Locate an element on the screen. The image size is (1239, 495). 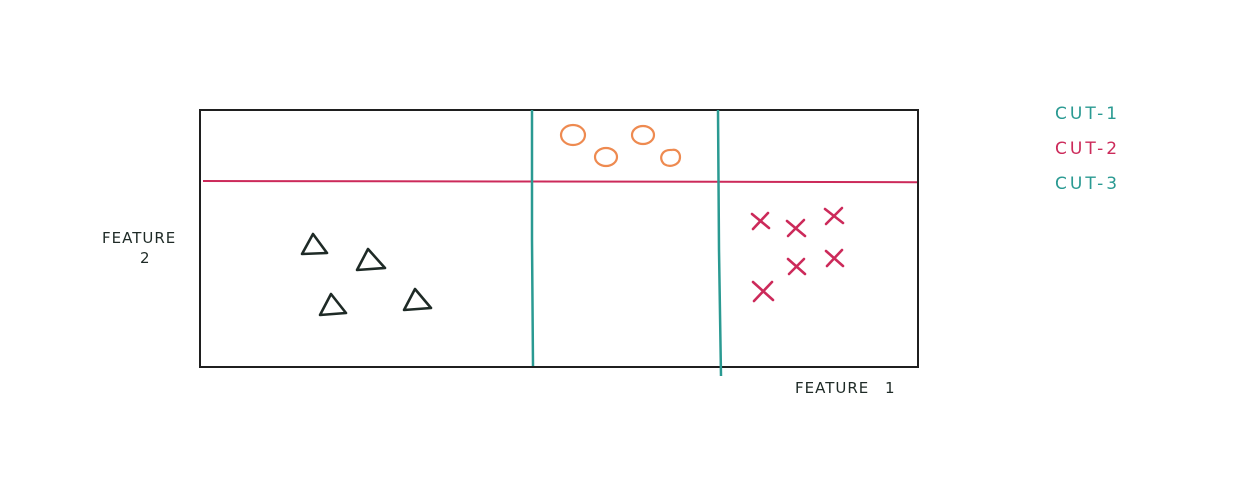
cross-group is located at coordinates (797, 254).